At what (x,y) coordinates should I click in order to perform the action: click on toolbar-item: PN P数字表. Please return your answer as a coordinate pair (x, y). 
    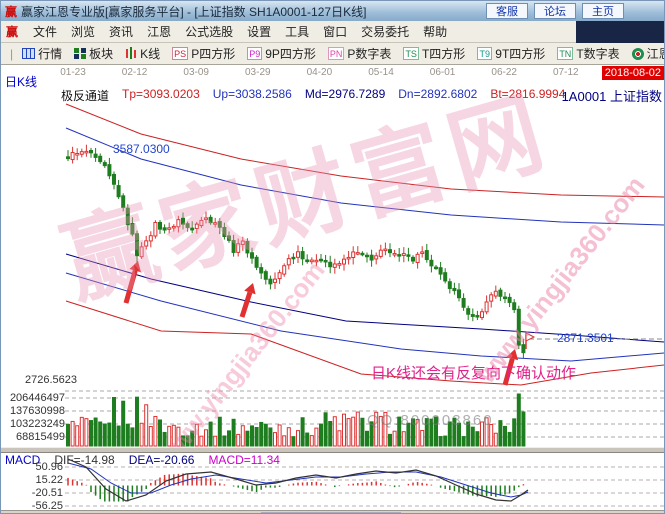
    Looking at the image, I should click on (359, 53).